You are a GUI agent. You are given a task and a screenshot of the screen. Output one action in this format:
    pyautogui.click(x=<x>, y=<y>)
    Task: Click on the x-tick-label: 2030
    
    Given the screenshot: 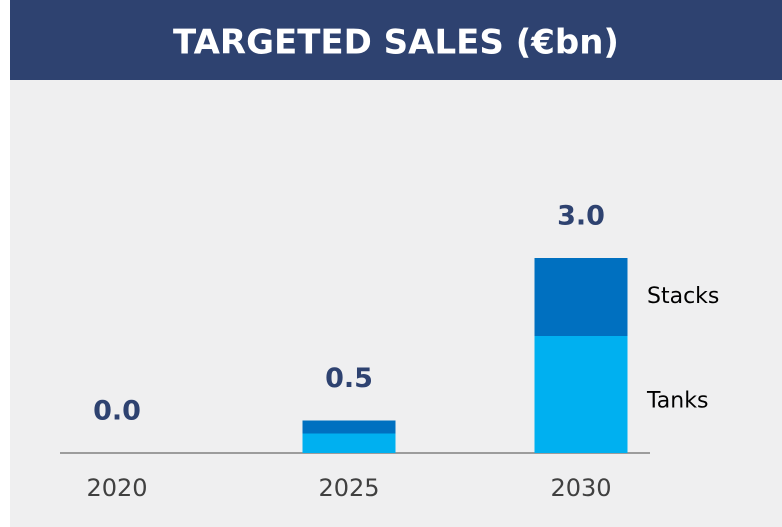 What is the action you would take?
    pyautogui.click(x=580, y=488)
    